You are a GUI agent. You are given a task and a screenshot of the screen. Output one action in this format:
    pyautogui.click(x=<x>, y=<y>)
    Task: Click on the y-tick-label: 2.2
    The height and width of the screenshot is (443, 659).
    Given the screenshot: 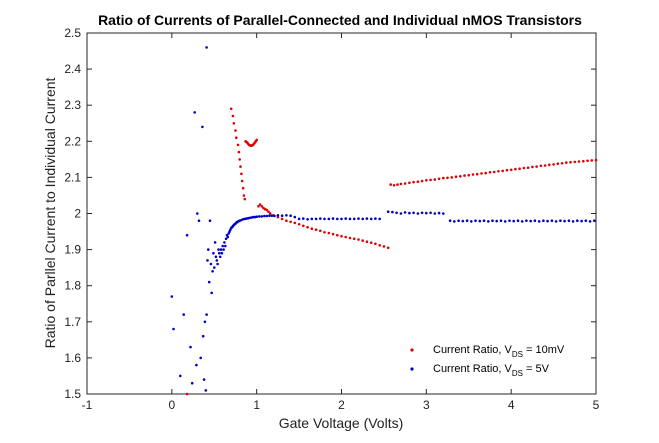 What is the action you would take?
    pyautogui.click(x=72, y=141)
    